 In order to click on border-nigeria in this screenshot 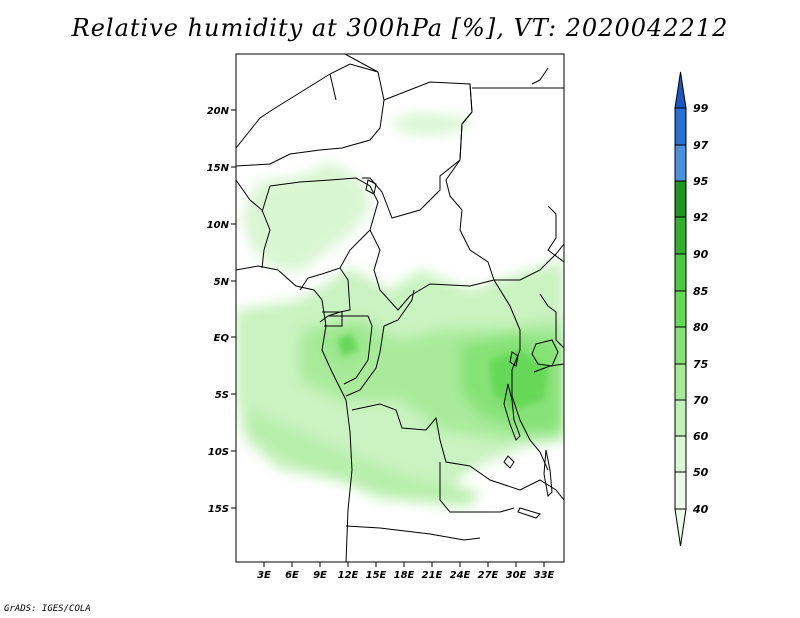, I will do `click(324, 234)`.